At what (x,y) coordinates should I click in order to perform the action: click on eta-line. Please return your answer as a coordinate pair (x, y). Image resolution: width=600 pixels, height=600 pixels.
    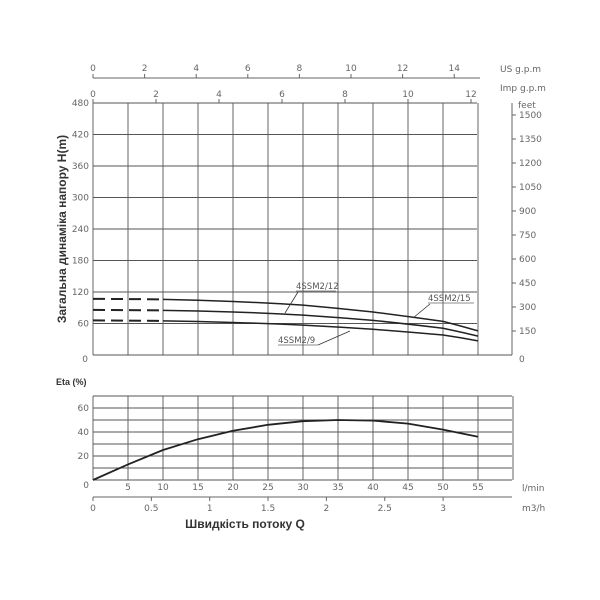
    Looking at the image, I should click on (285, 450).